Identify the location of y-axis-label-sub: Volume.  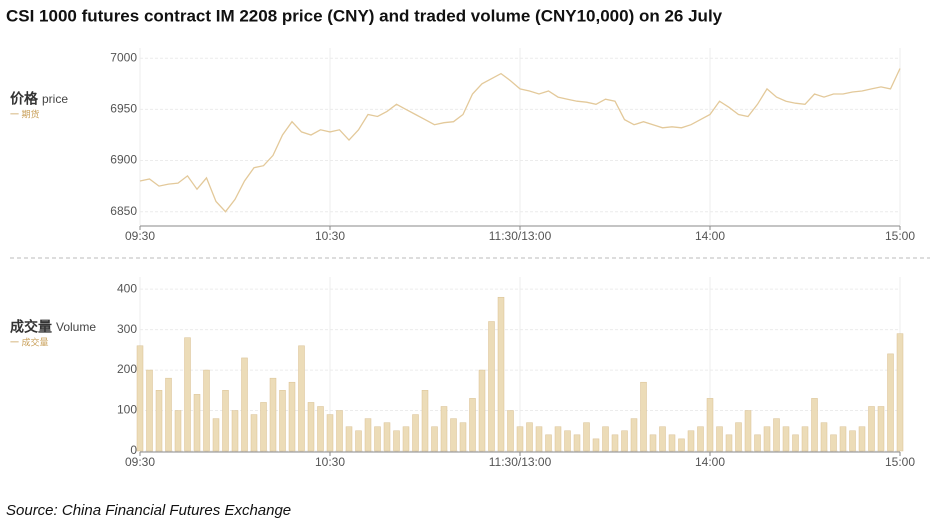
(76, 327).